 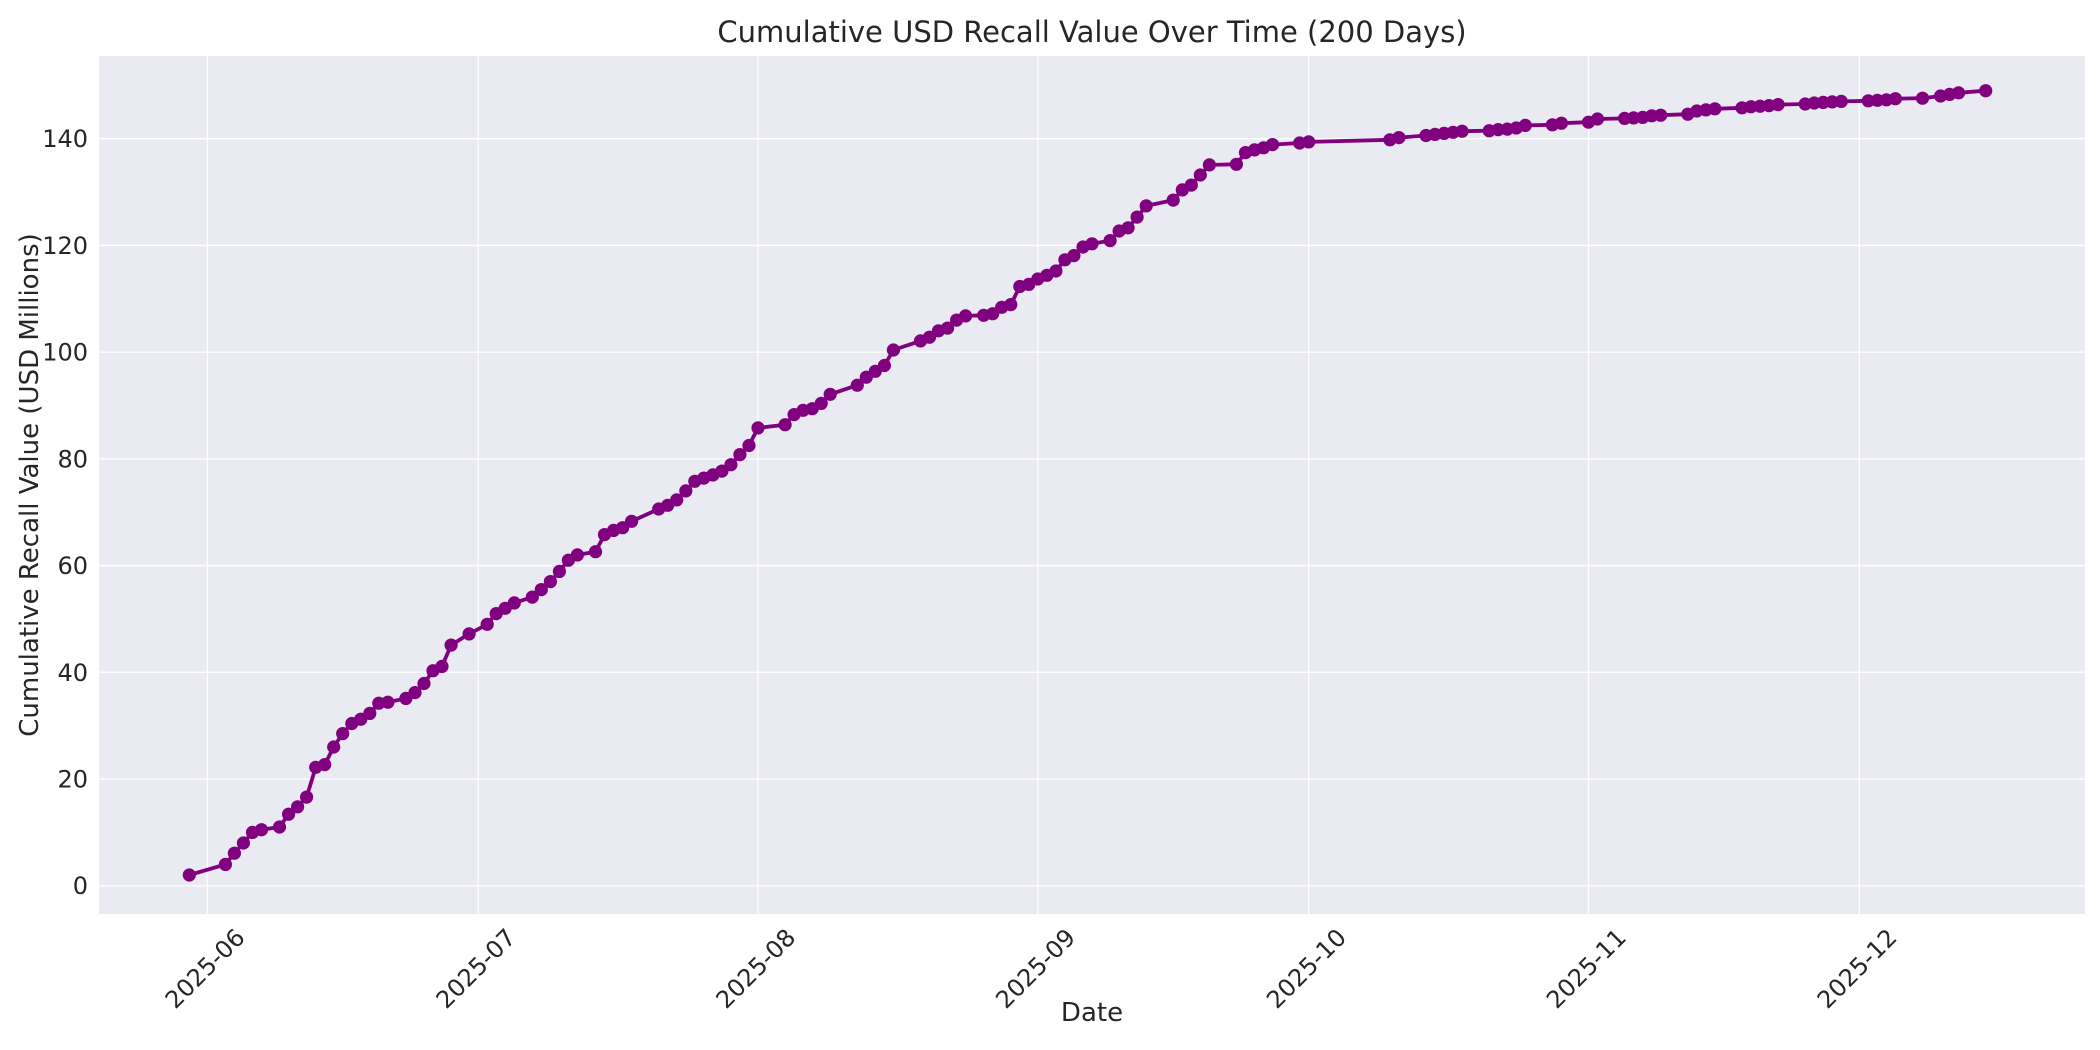 I want to click on y-tick-label: 40, so click(x=72, y=673).